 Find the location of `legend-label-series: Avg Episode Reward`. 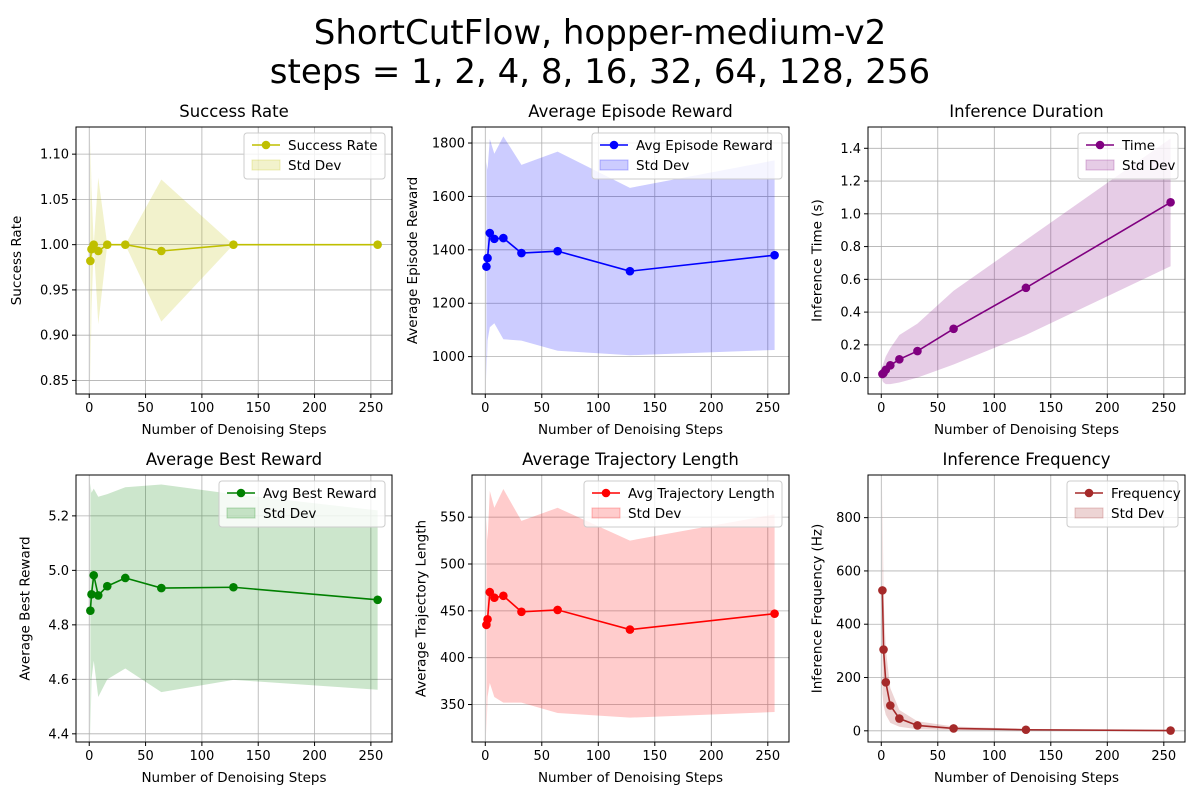

legend-label-series: Avg Episode Reward is located at coordinates (704, 146).